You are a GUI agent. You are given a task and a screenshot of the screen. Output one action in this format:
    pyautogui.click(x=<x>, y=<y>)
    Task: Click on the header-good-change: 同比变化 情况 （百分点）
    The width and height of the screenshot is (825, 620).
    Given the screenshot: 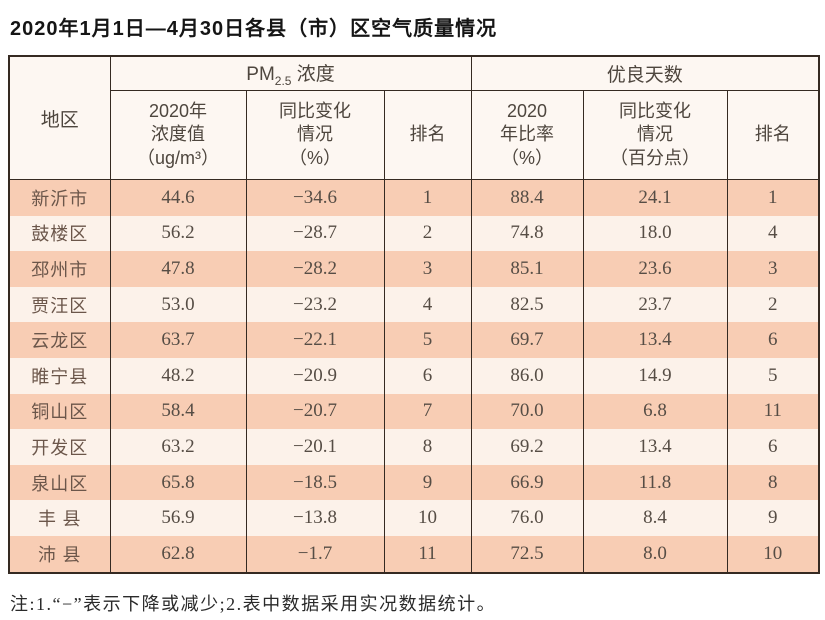 What is the action you would take?
    pyautogui.click(x=655, y=135)
    